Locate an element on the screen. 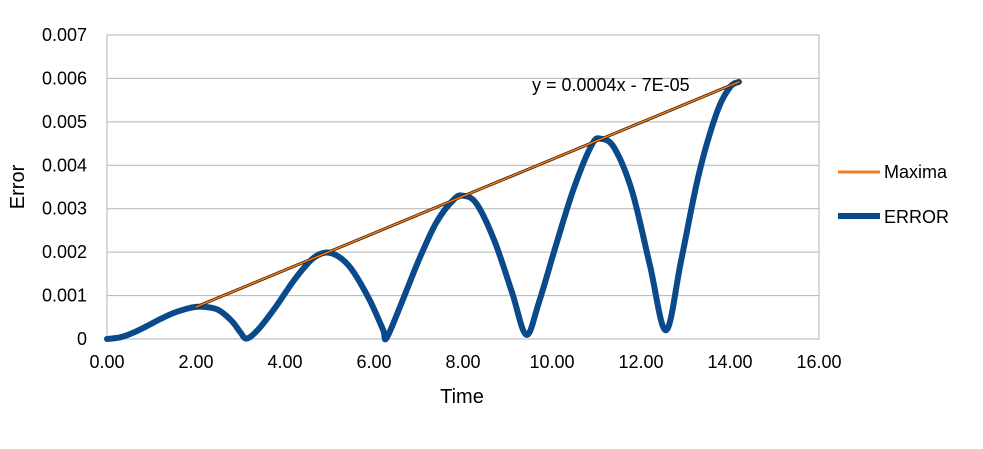  y-tick-label: 0.007 is located at coordinates (64, 35).